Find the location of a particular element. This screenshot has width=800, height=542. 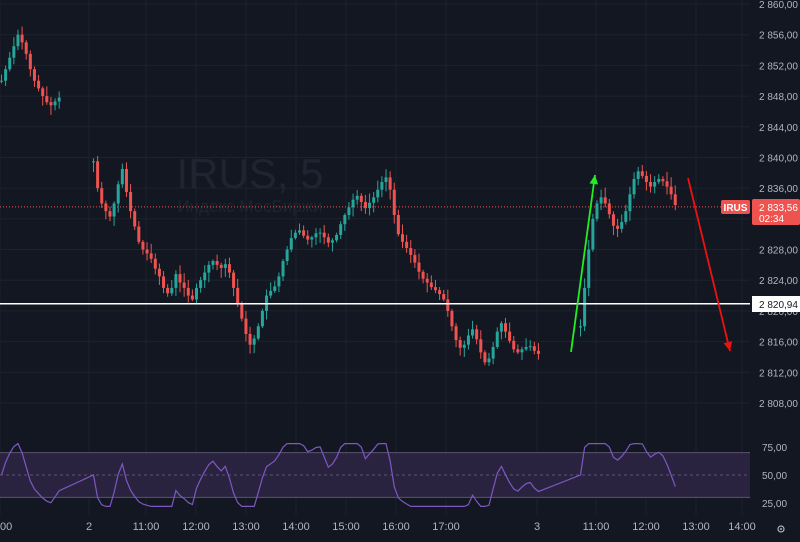

price-tick-label: 2 856,00 is located at coordinates (778, 36).